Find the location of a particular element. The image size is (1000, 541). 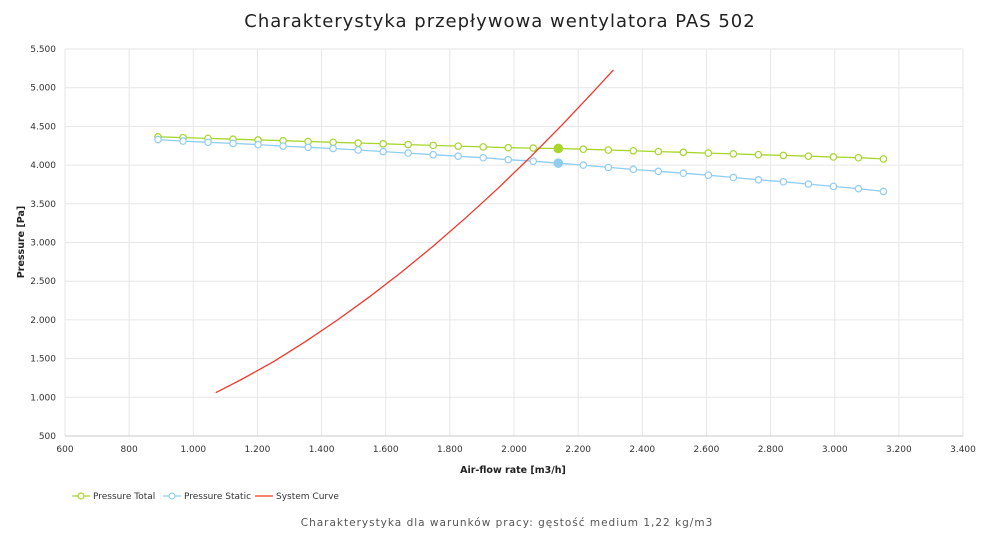

y-tick-label: 4.500 is located at coordinates (43, 127).